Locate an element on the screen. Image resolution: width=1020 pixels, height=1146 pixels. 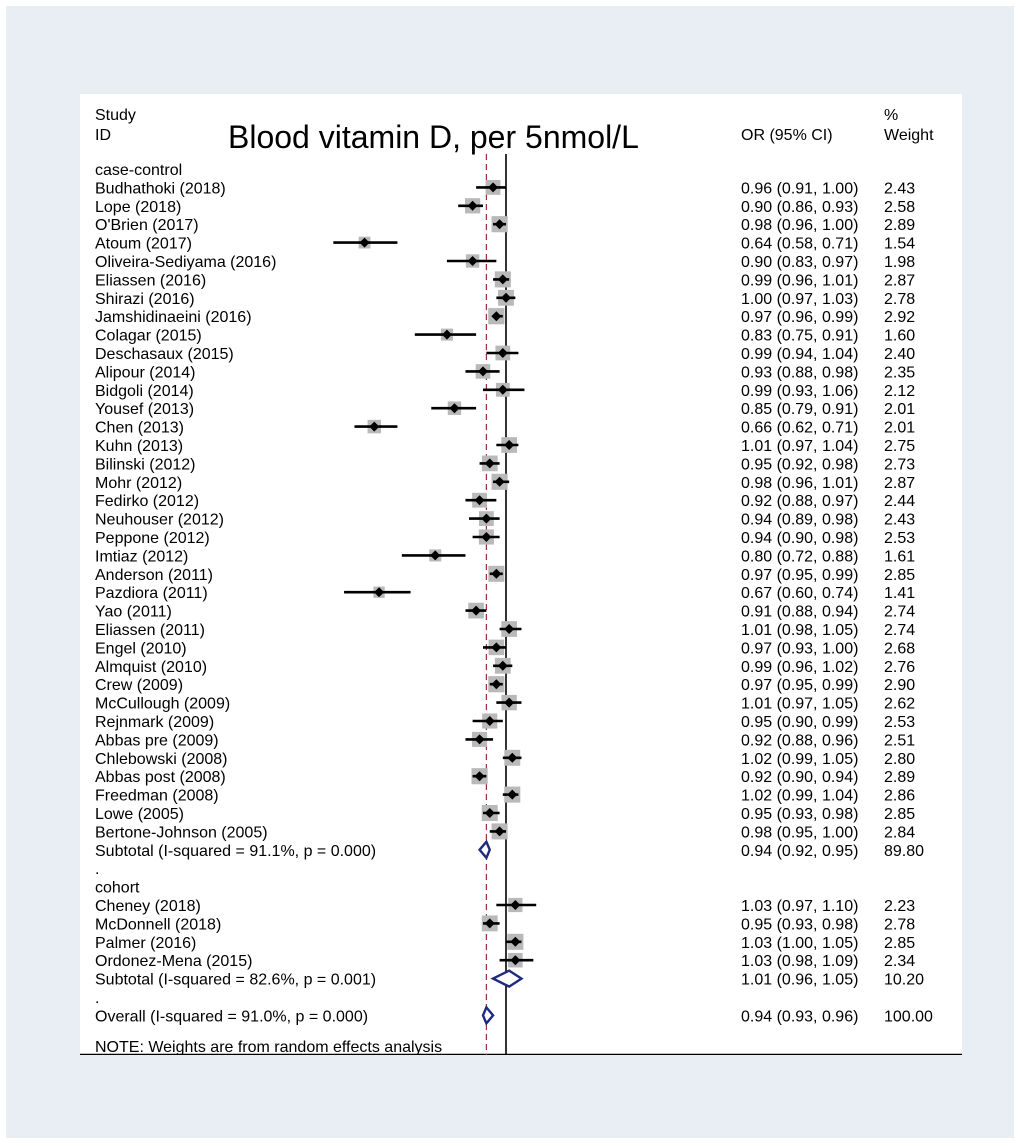
or-ci-value: 0.66 (0.62, 0.71) is located at coordinates (799, 428).